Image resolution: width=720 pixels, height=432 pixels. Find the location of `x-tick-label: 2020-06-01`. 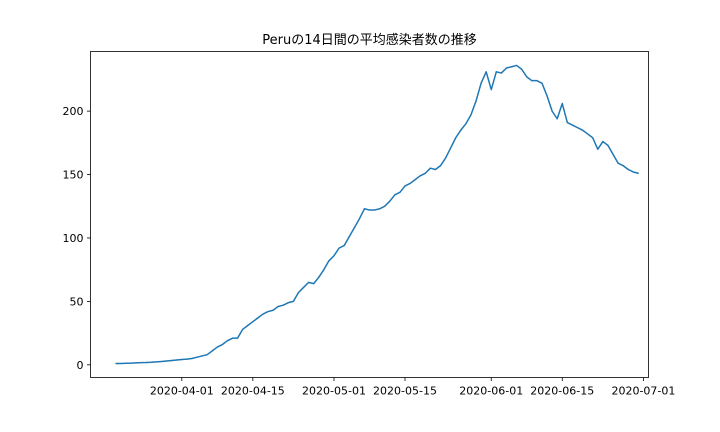

x-tick-label: 2020-06-01 is located at coordinates (491, 391).